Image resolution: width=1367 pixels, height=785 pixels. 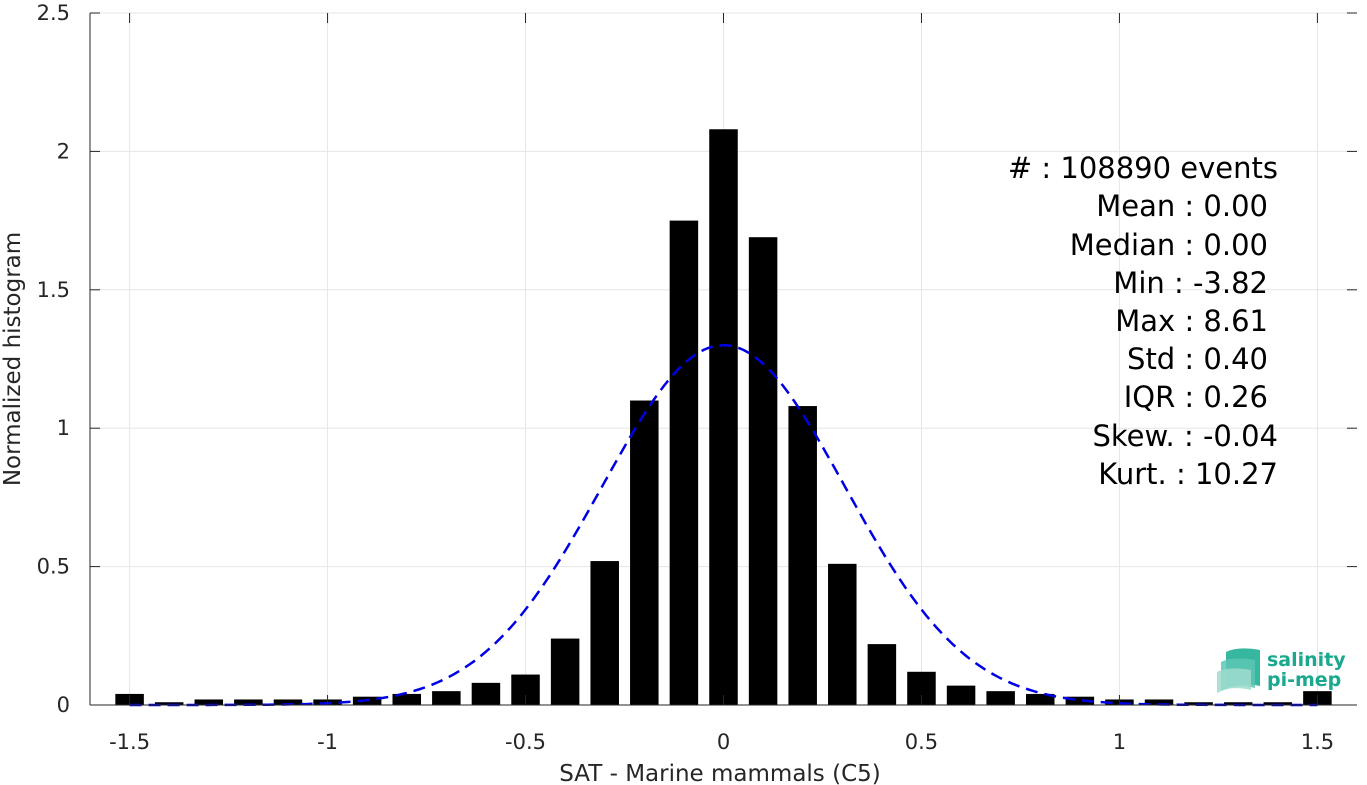 What do you see at coordinates (1185, 436) in the screenshot?
I see `stat-skew: Skew. : -0.04` at bounding box center [1185, 436].